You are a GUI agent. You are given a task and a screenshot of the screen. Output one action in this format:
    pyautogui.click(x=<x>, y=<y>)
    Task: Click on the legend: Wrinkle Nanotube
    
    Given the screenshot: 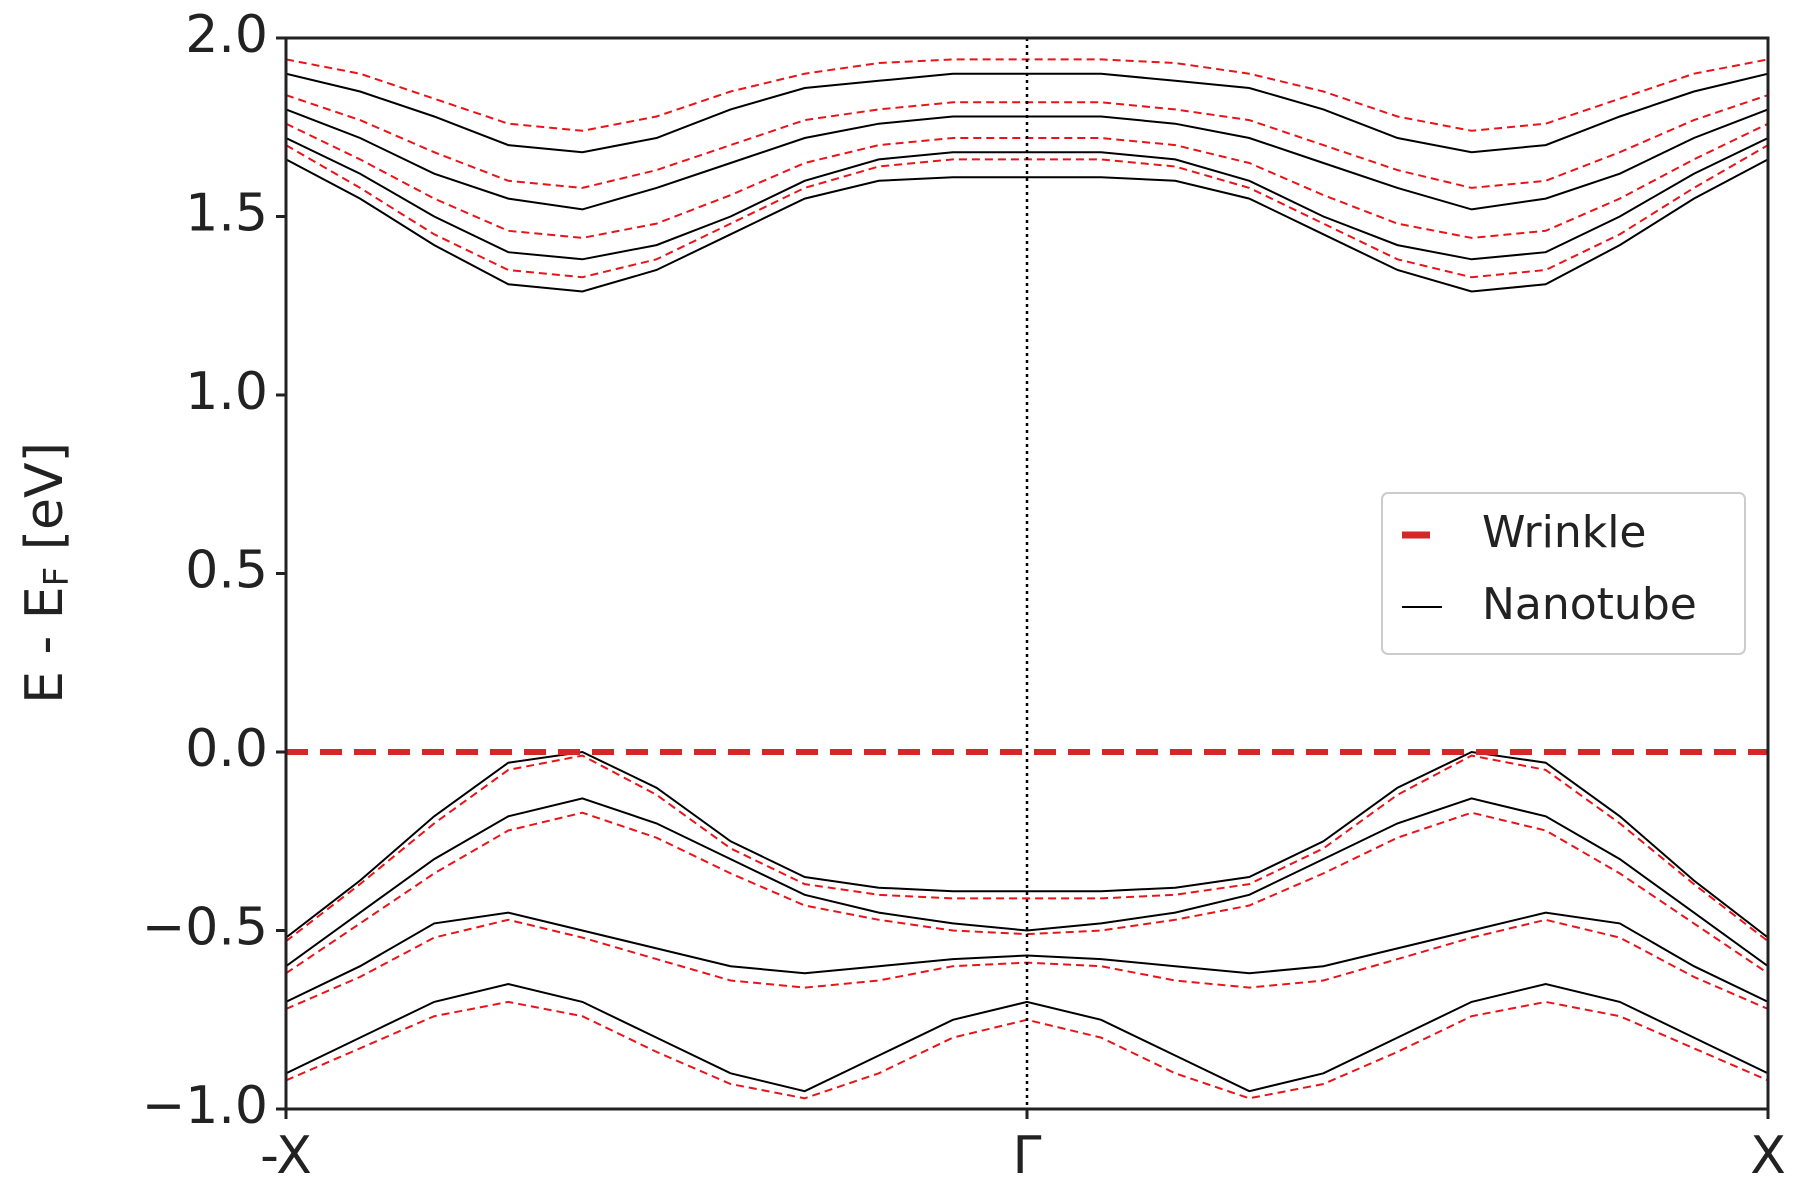 What is the action you would take?
    pyautogui.click(x=1563, y=573)
    